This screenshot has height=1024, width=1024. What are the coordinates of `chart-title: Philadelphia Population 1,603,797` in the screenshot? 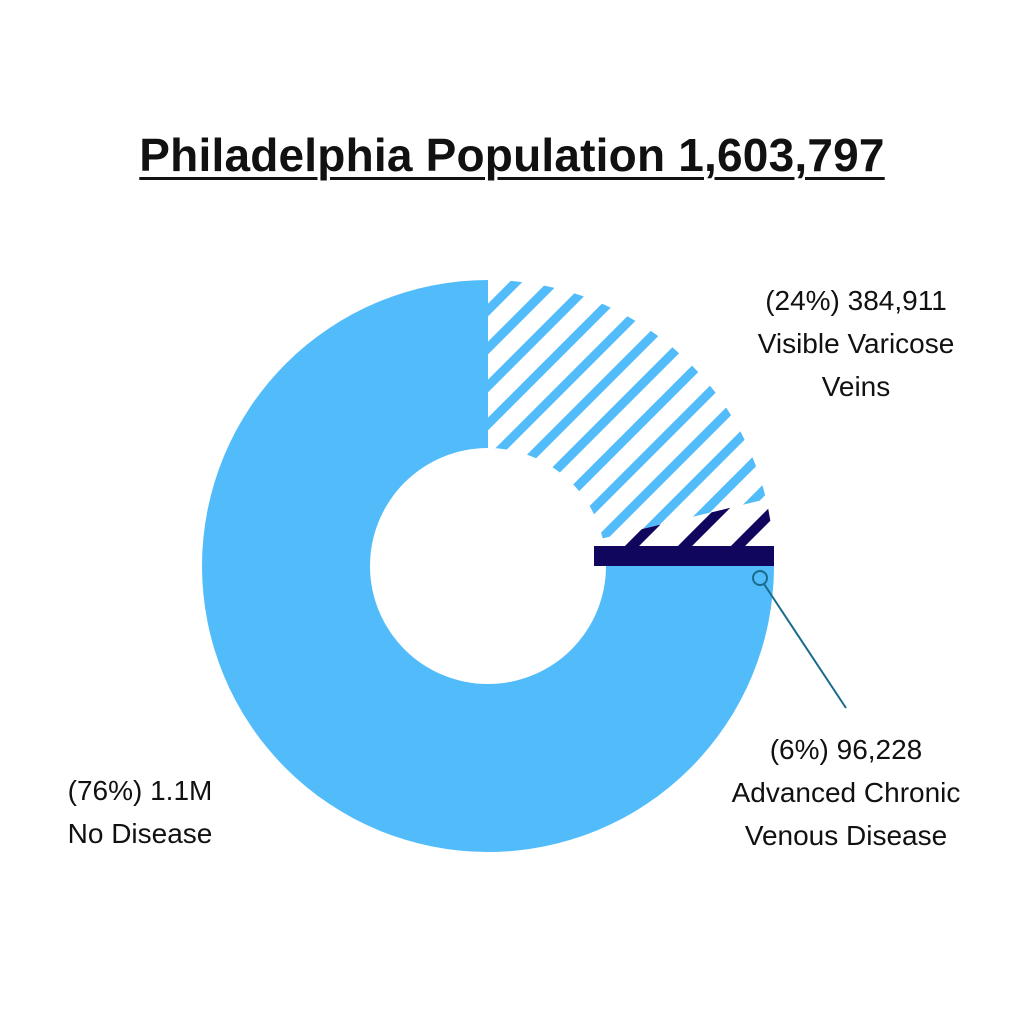 It's located at (512, 155).